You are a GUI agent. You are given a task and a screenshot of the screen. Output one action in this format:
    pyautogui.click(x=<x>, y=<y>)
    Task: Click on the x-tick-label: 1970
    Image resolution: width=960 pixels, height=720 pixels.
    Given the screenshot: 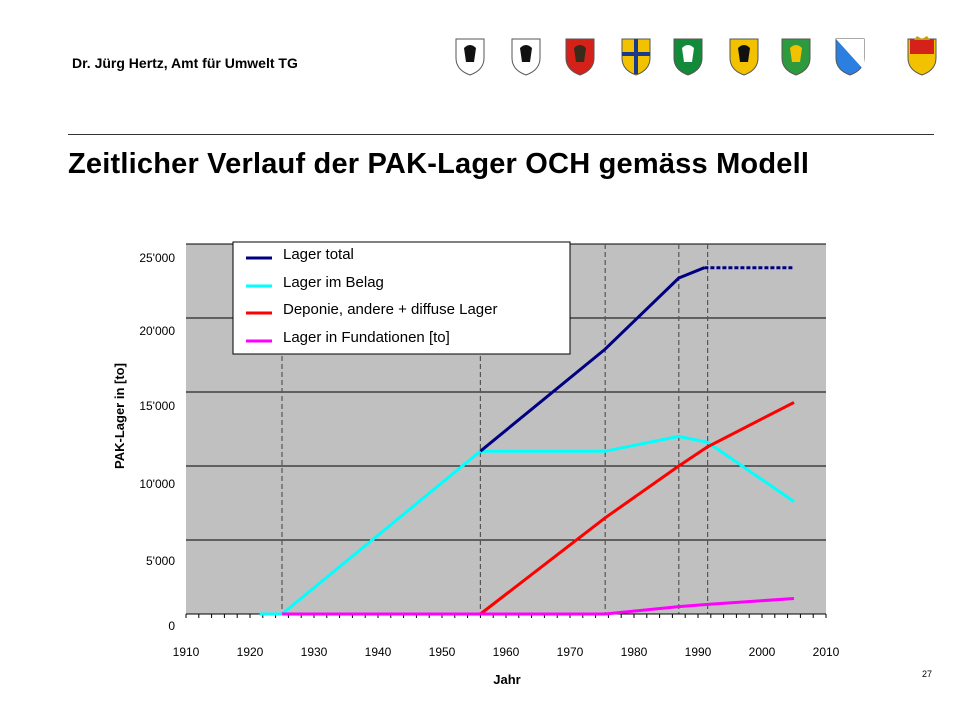 What is the action you would take?
    pyautogui.click(x=570, y=652)
    